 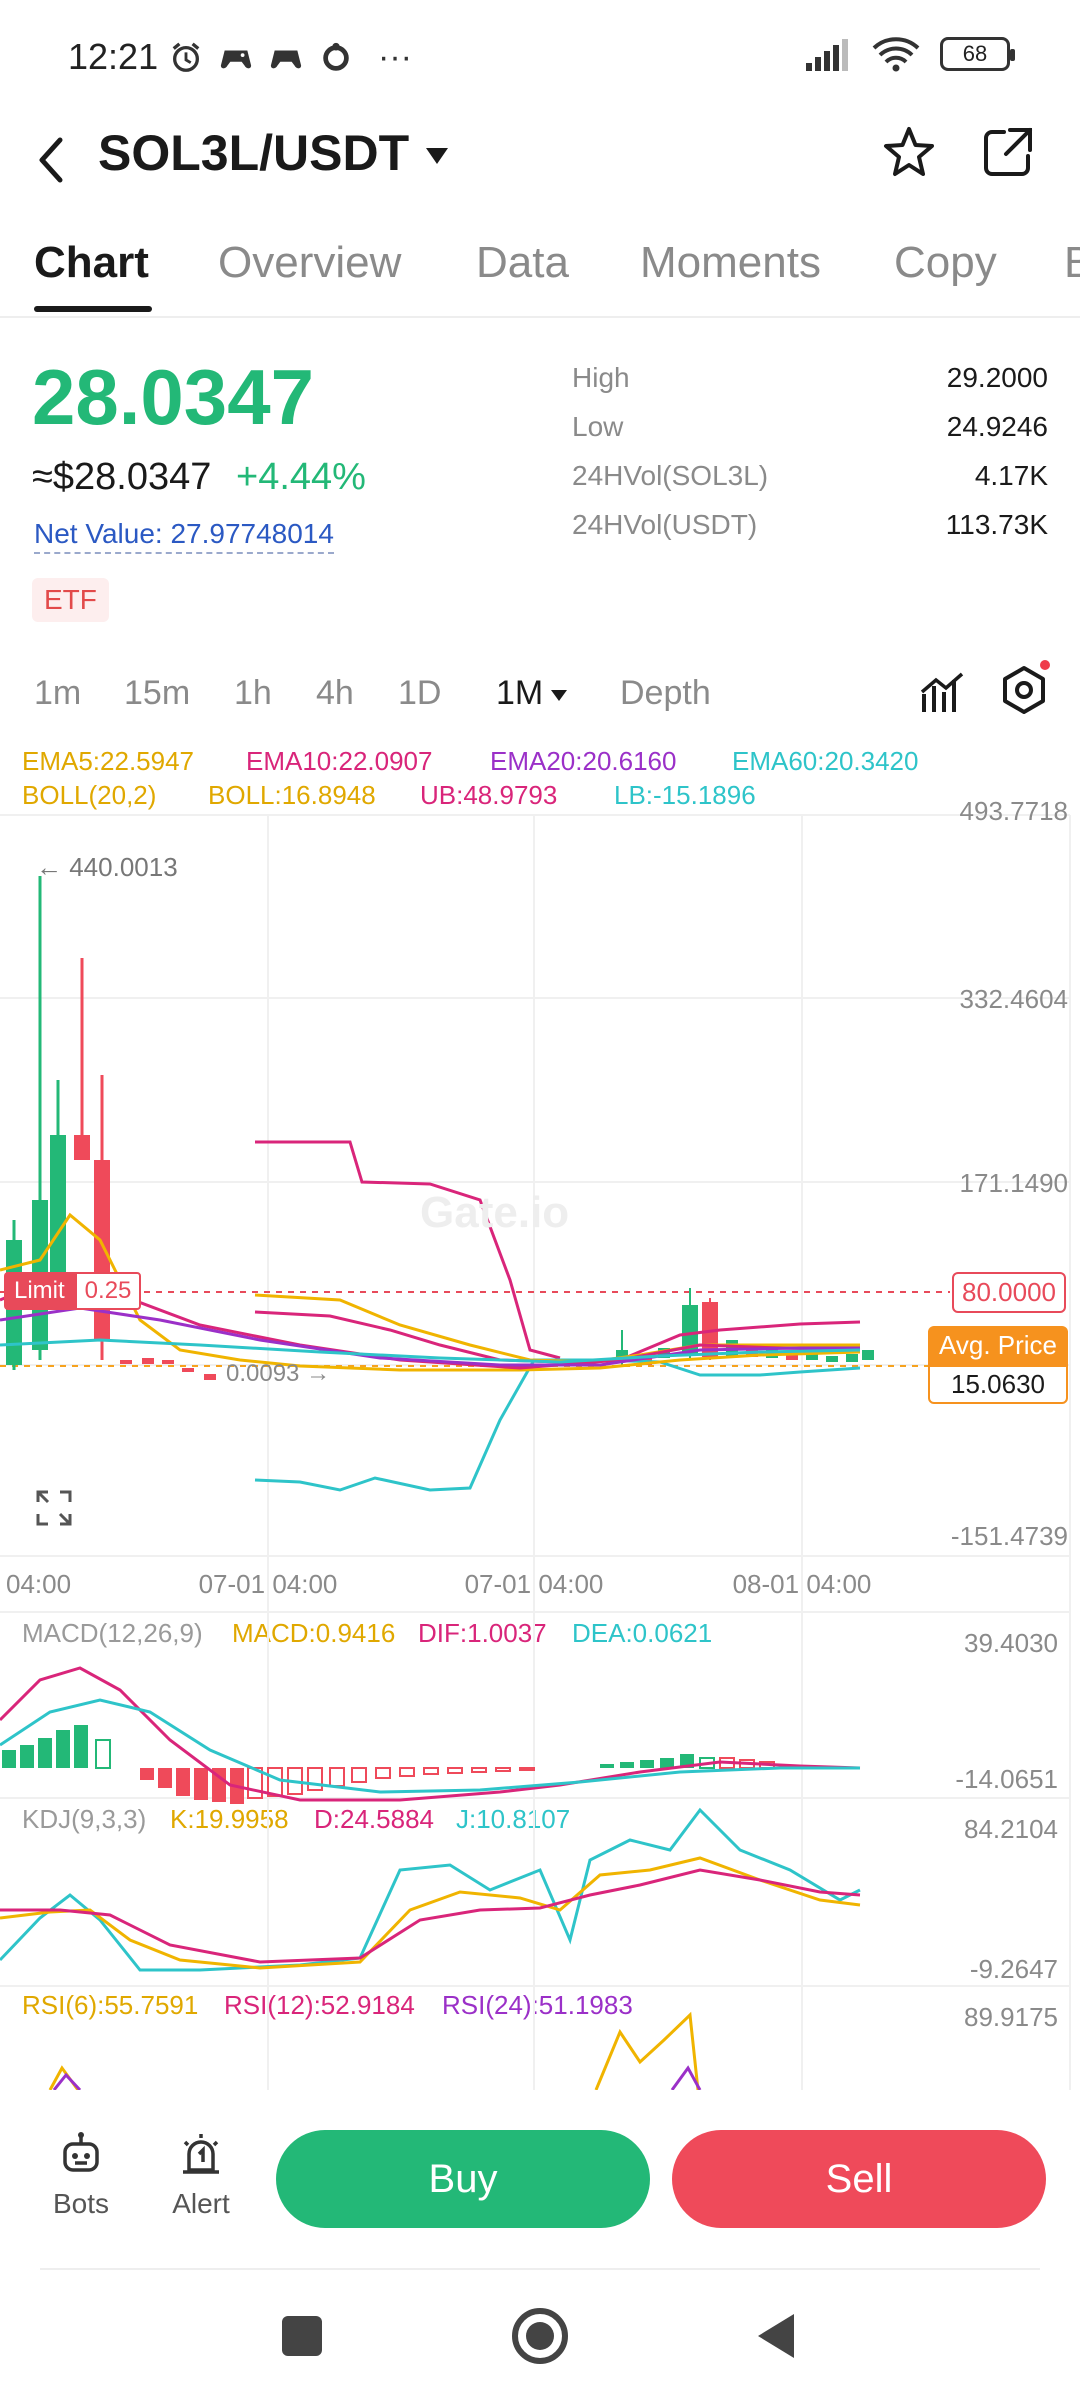 What do you see at coordinates (810, 426) in the screenshot?
I see `stat-low: Low 24.9246` at bounding box center [810, 426].